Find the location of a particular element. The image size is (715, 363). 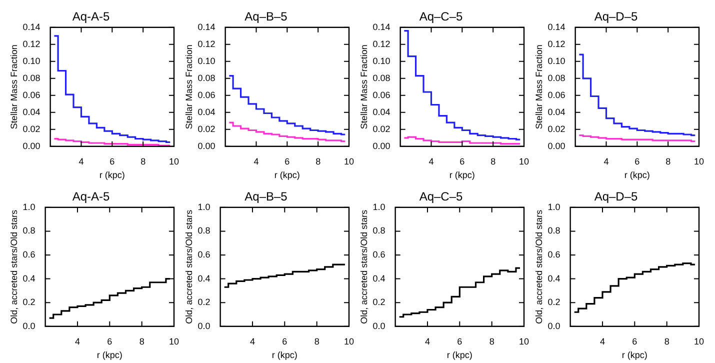

chart-title: Aq-A-5 is located at coordinates (91, 17).